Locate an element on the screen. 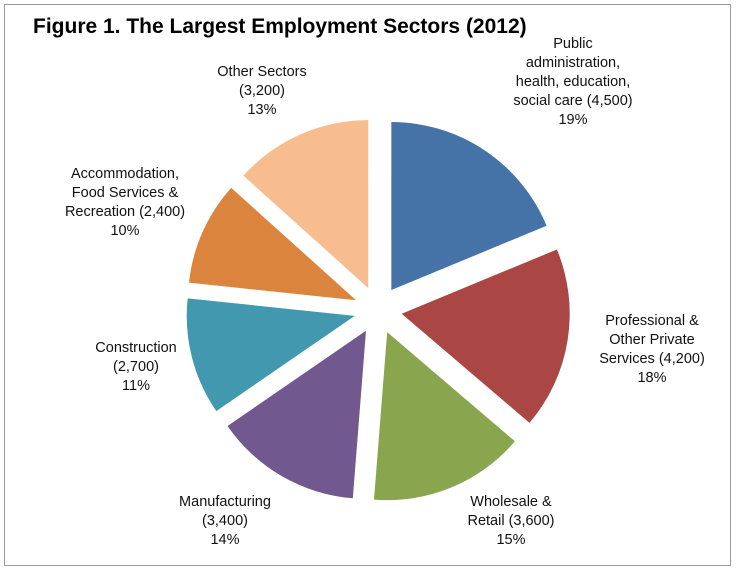  pie-slice-construction is located at coordinates (270, 355).